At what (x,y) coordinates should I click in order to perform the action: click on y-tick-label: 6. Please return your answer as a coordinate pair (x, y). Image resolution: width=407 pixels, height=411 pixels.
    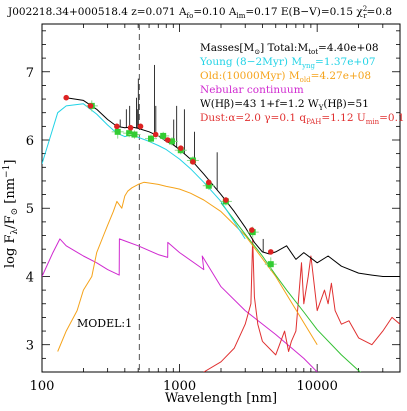
    Looking at the image, I should click on (30, 141).